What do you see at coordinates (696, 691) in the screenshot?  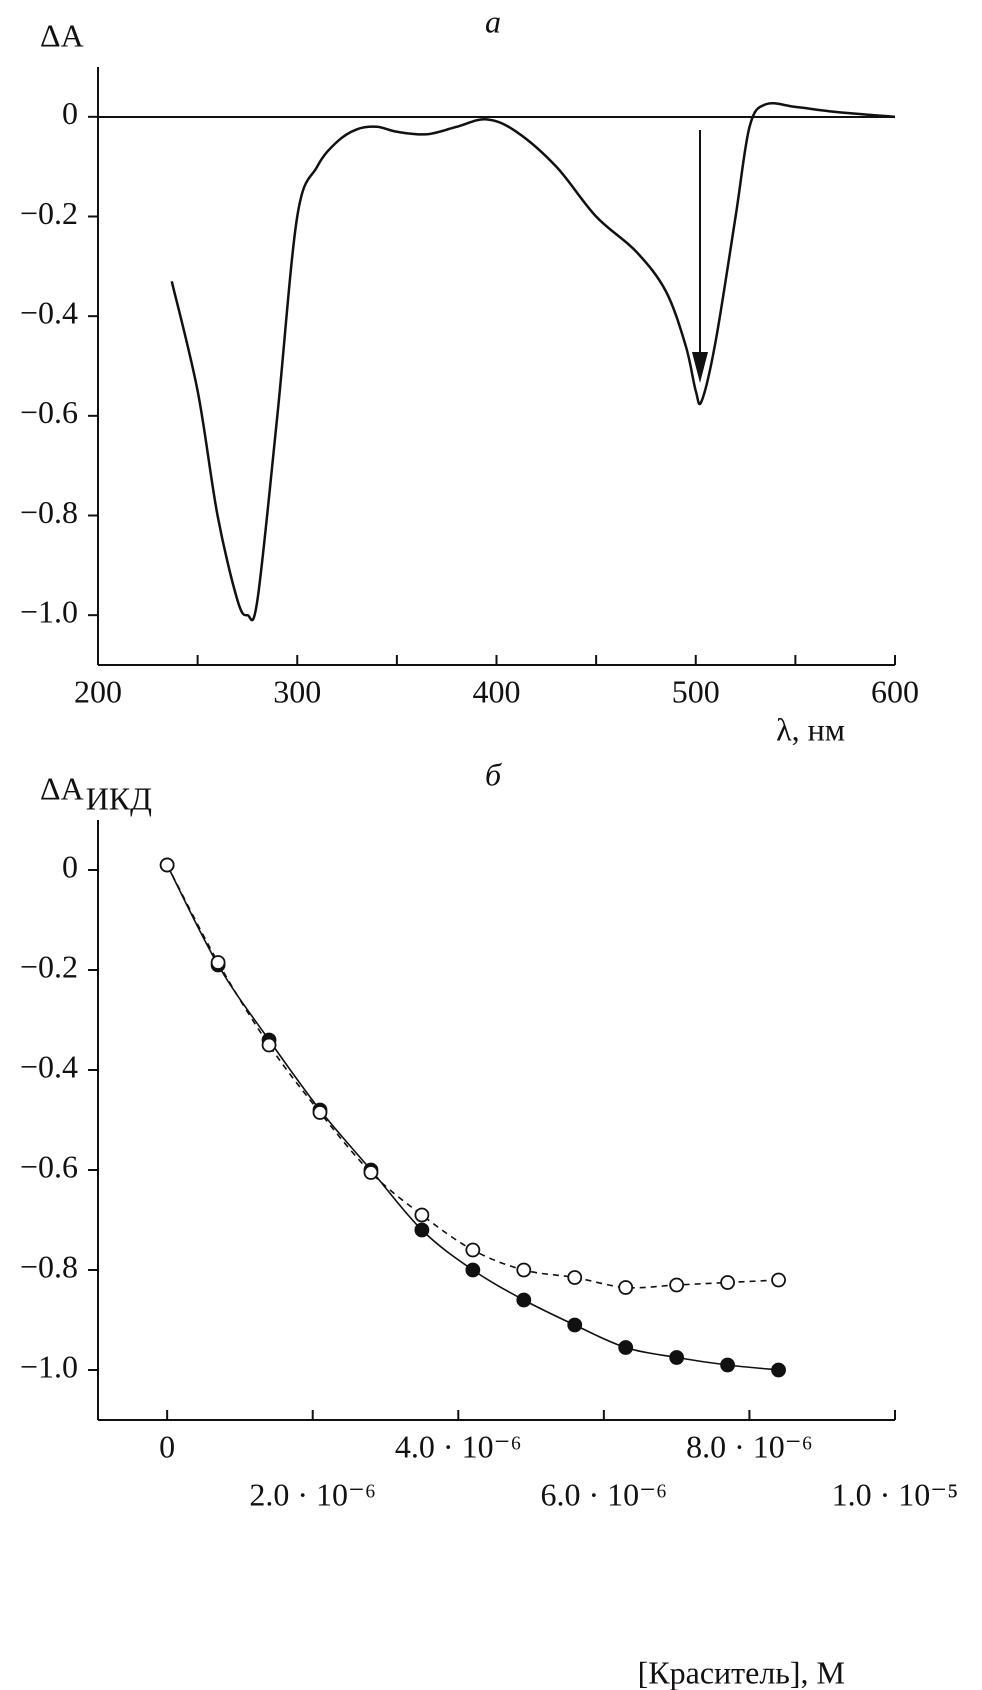 I see `x-tick-label: 500` at bounding box center [696, 691].